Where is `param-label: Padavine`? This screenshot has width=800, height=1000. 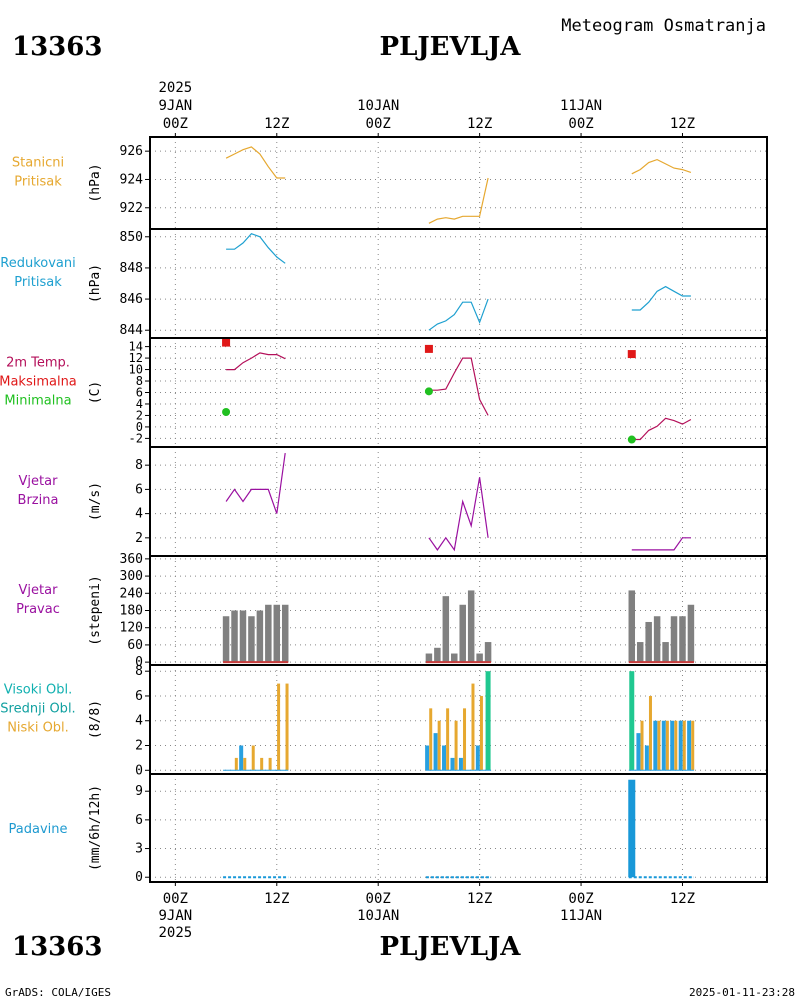
param-label: Padavine is located at coordinates (38, 829).